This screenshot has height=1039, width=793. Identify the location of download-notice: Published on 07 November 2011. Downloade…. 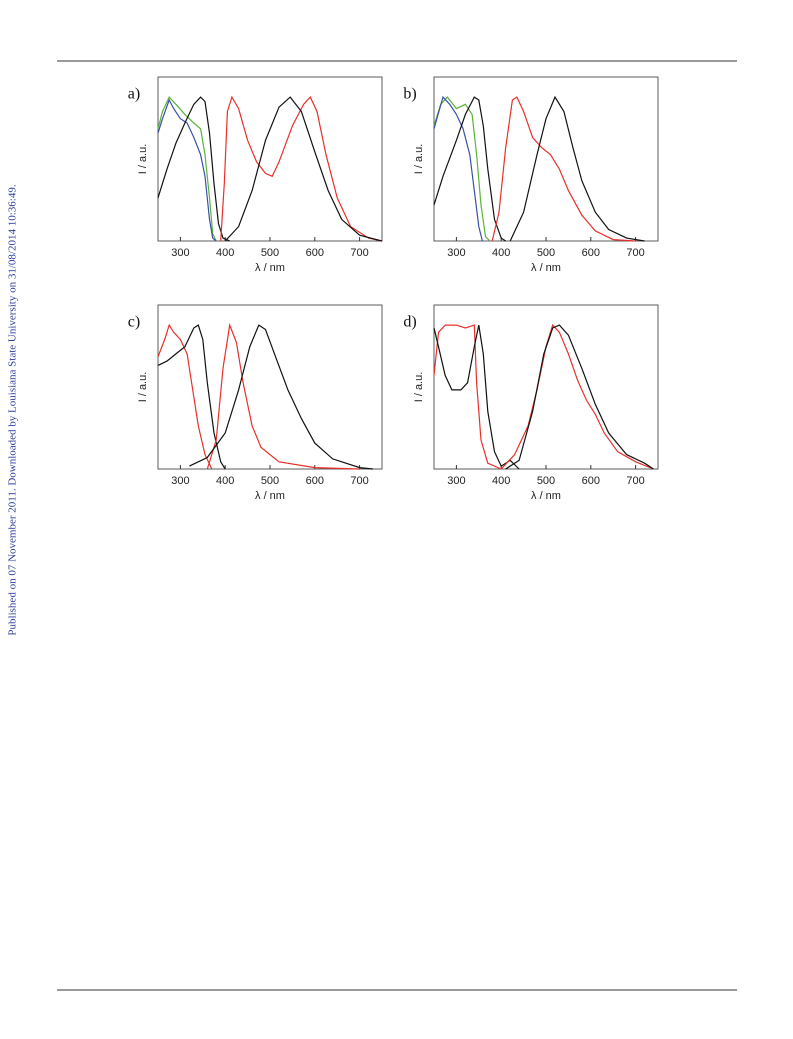
(13, 409).